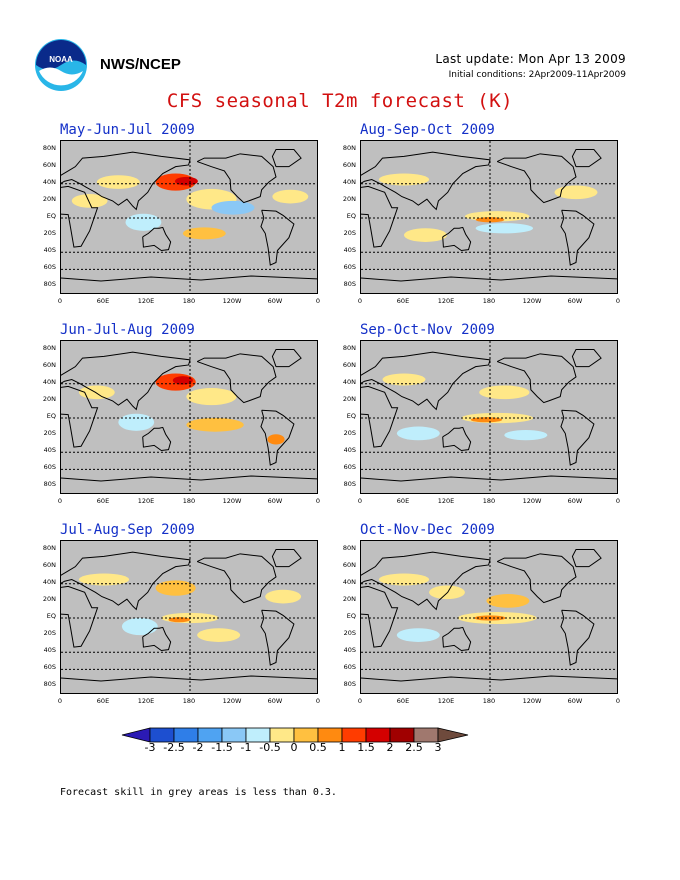  What do you see at coordinates (438, 747) in the screenshot?
I see `colorbar-label: 3` at bounding box center [438, 747].